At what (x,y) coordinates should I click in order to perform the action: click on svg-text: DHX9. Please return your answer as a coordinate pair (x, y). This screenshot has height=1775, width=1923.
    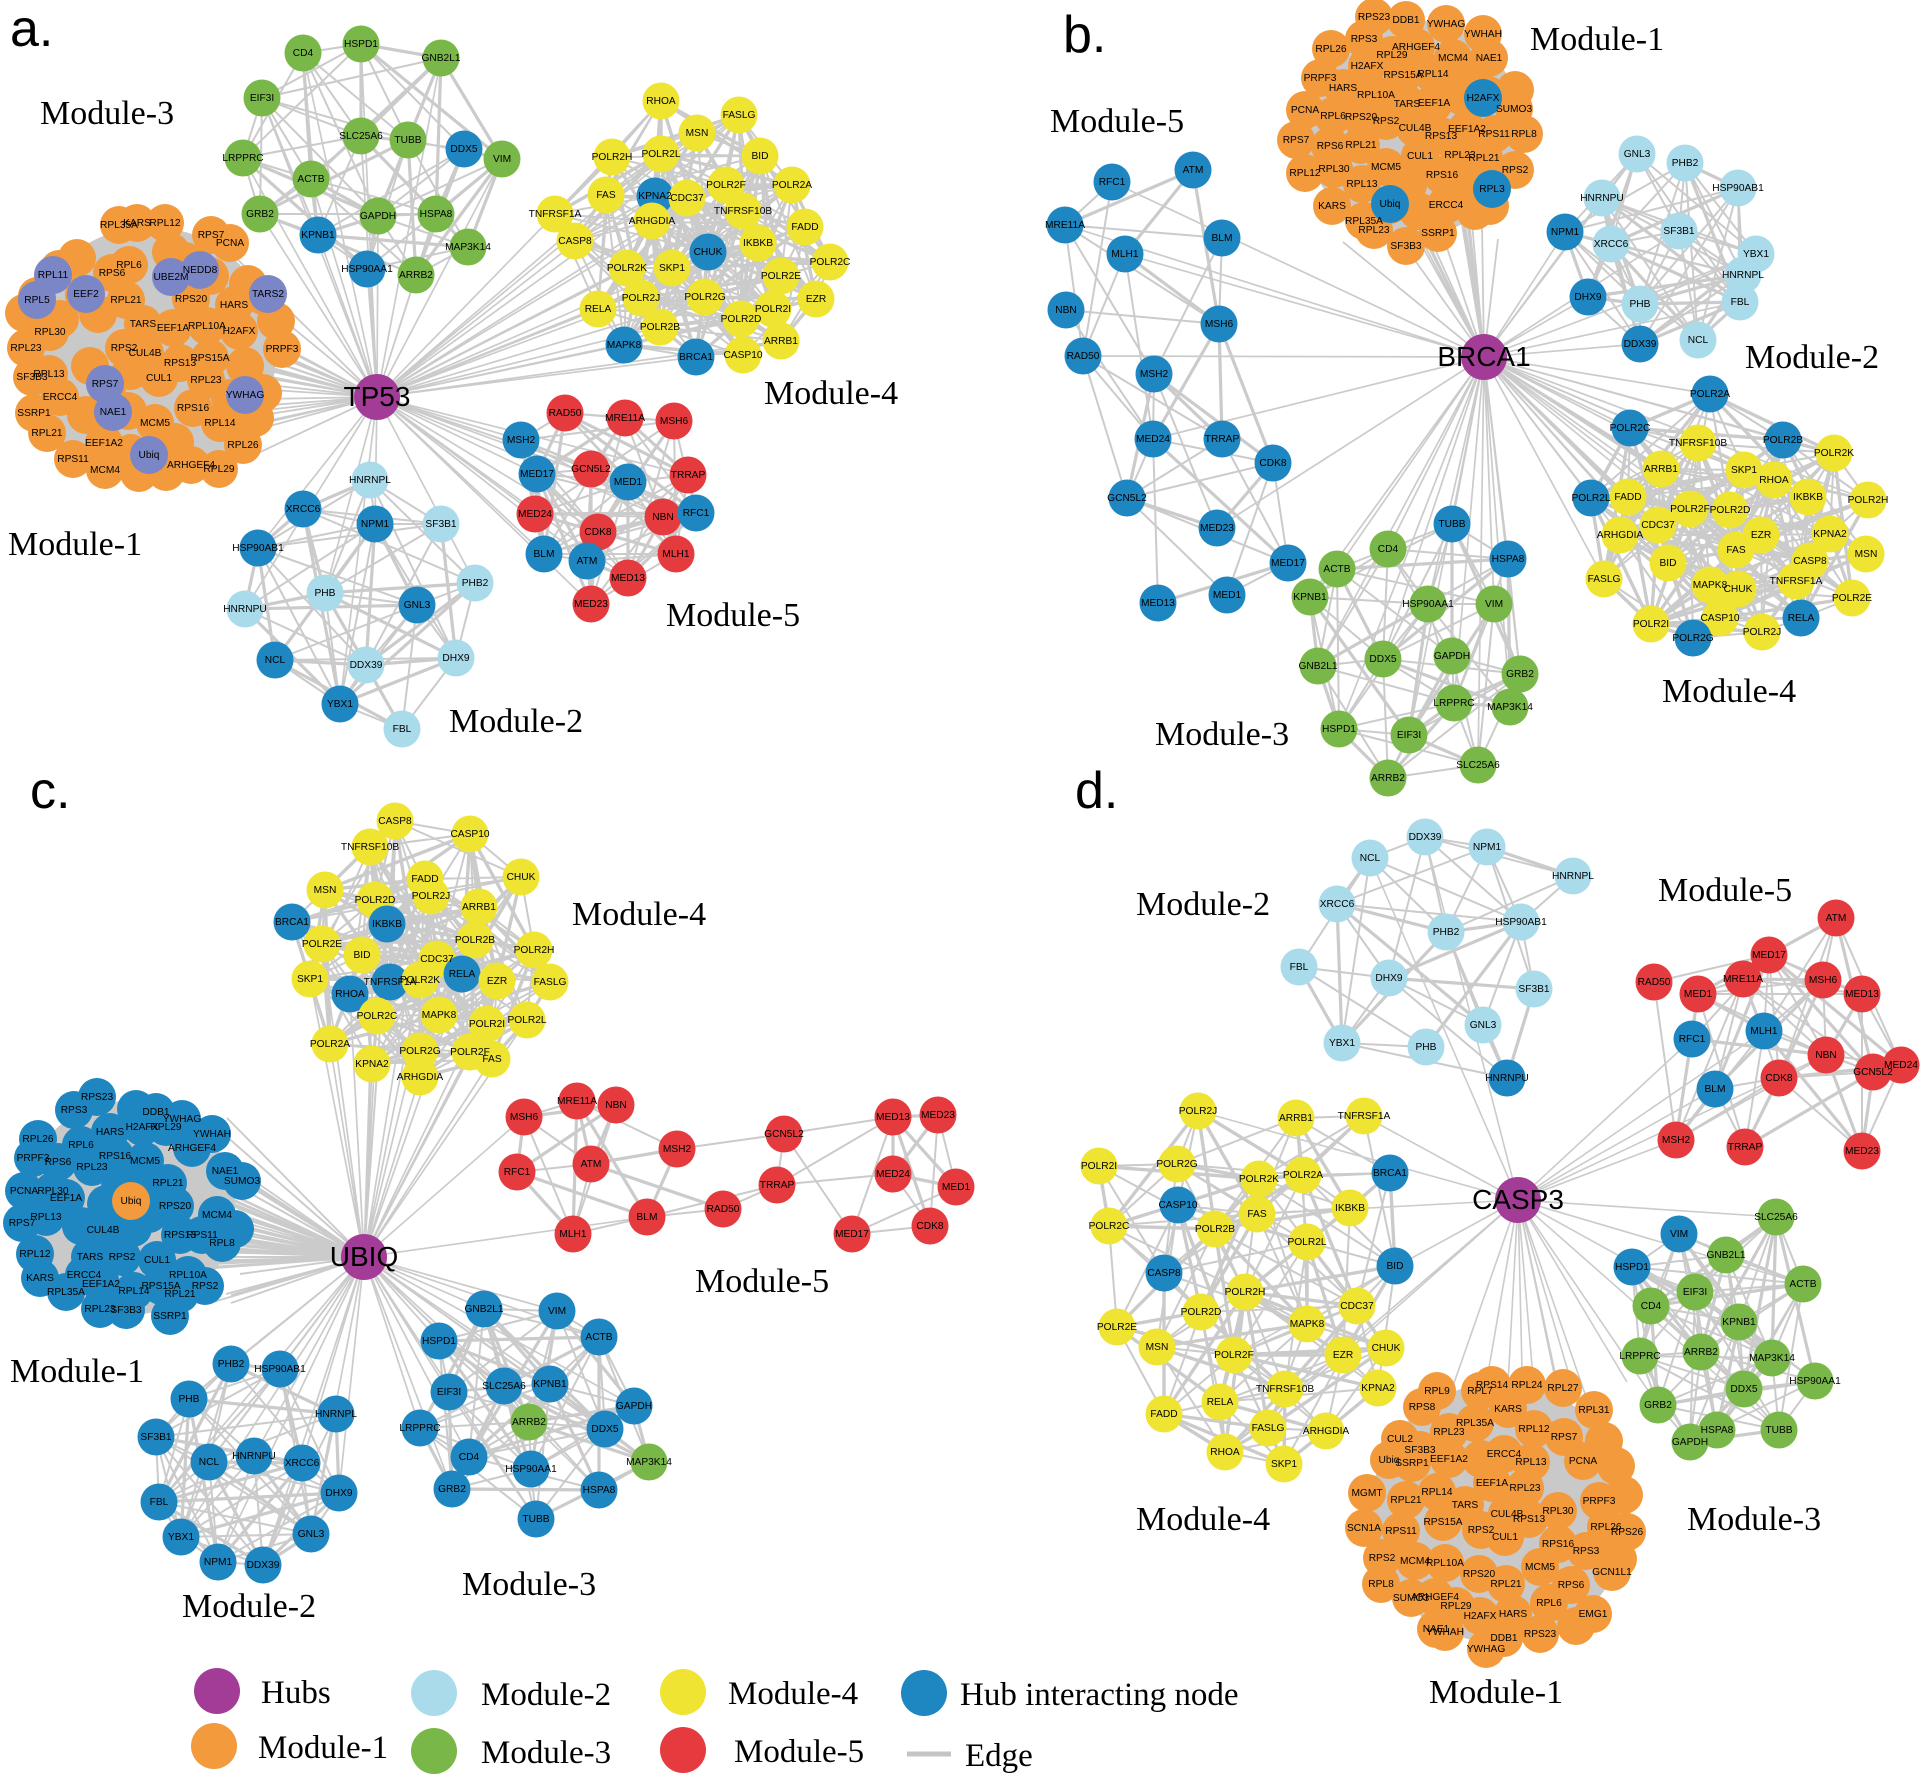
    Looking at the image, I should click on (1588, 297).